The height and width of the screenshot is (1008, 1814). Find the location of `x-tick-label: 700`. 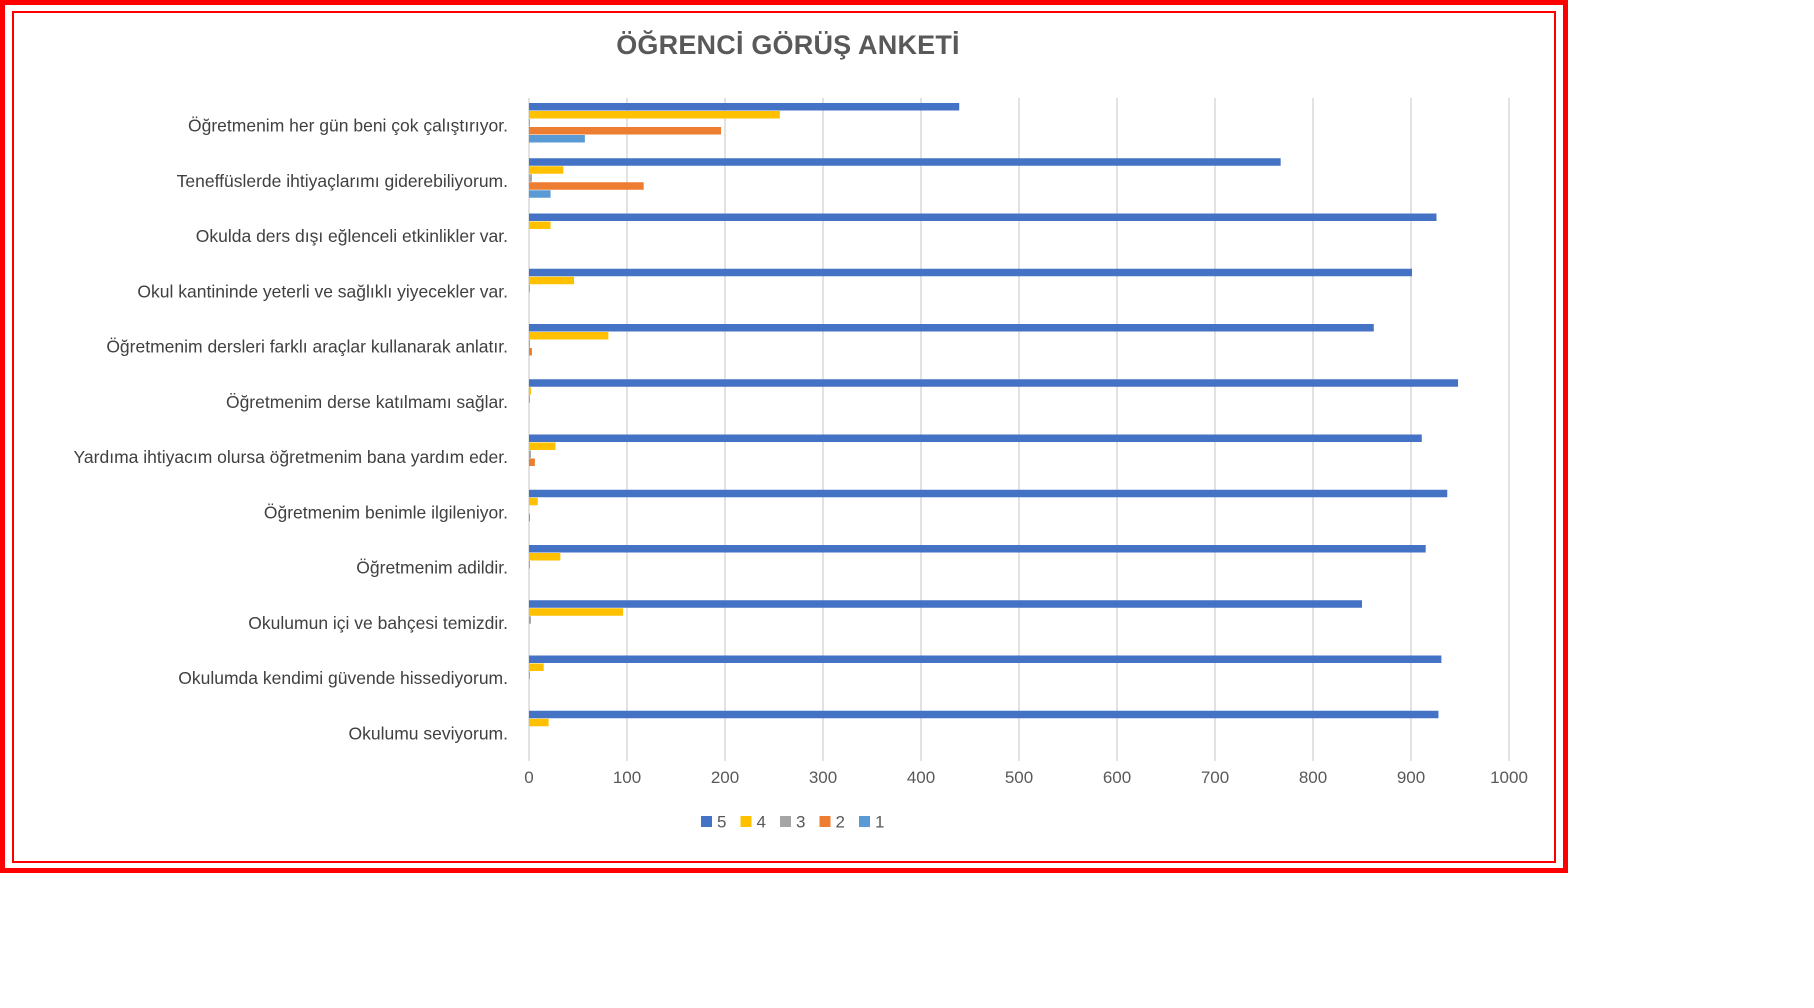

x-tick-label: 700 is located at coordinates (1215, 777).